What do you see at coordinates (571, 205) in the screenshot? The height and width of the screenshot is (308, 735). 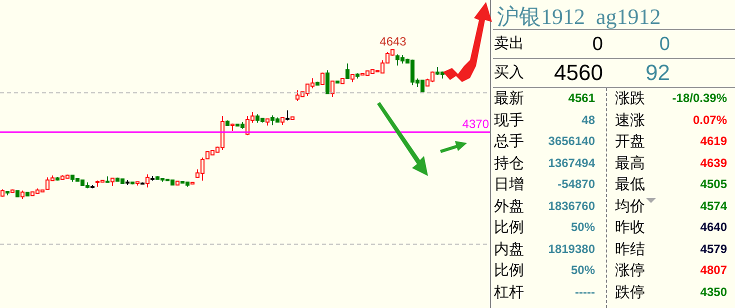 I see `text: 1836760` at bounding box center [571, 205].